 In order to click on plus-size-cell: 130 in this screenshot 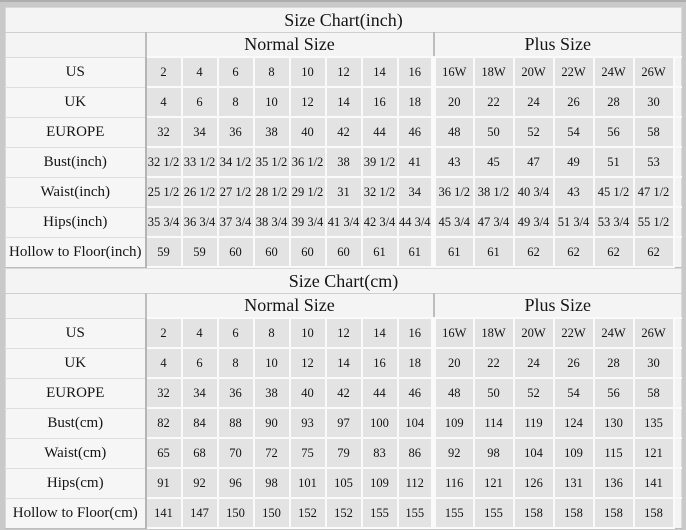, I will do `click(613, 423)`.